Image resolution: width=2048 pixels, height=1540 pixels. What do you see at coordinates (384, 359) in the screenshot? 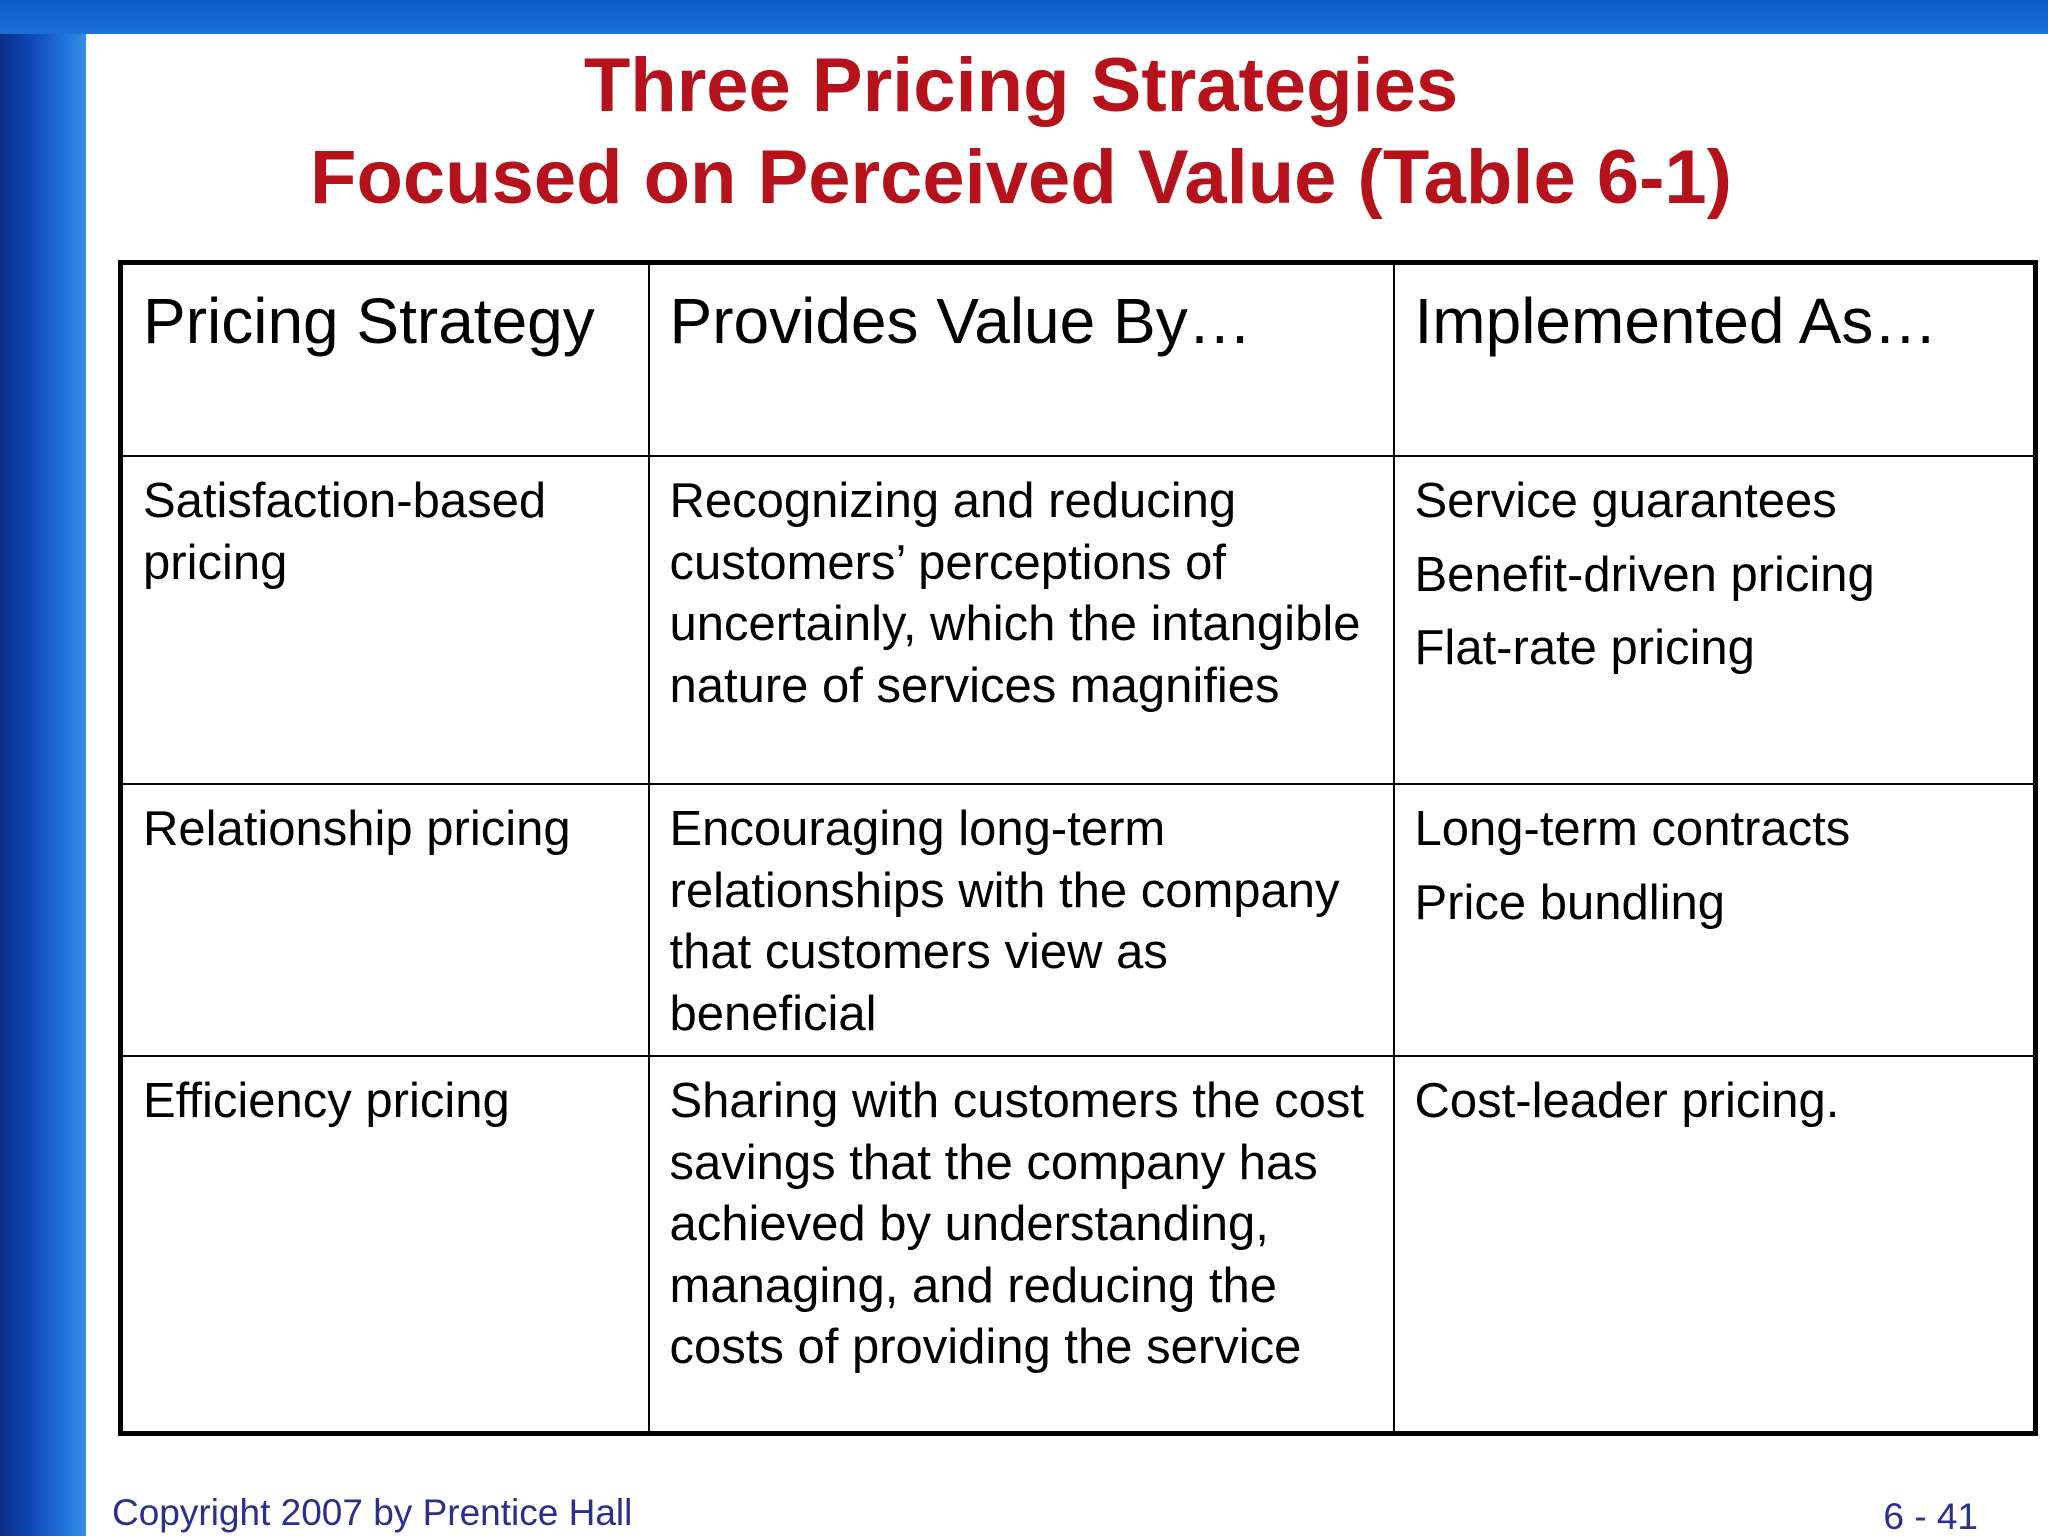
I see `header-pricing-strategy: Pricing Strategy` at bounding box center [384, 359].